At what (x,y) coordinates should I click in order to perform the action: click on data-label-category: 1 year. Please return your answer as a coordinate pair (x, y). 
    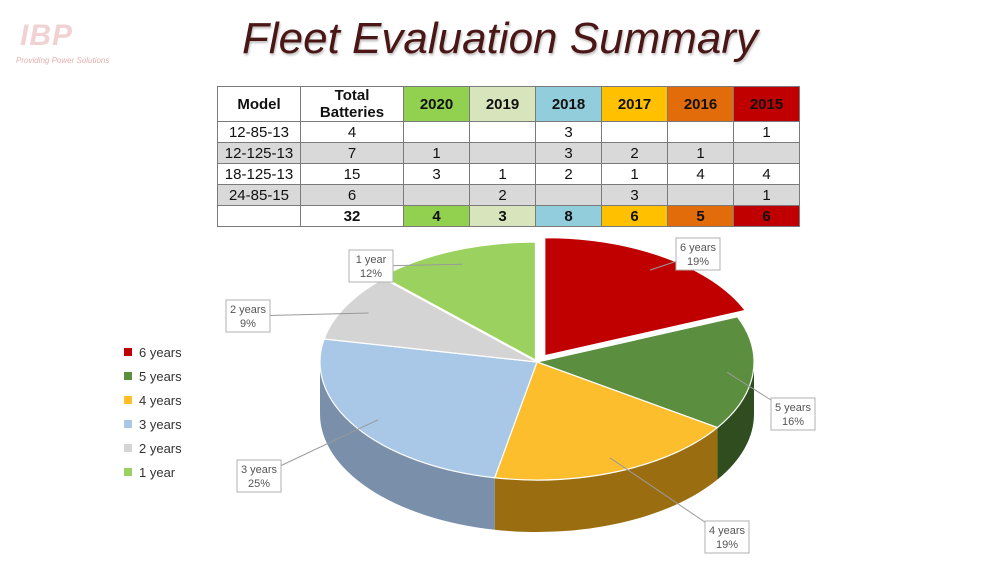
    Looking at the image, I should click on (371, 260).